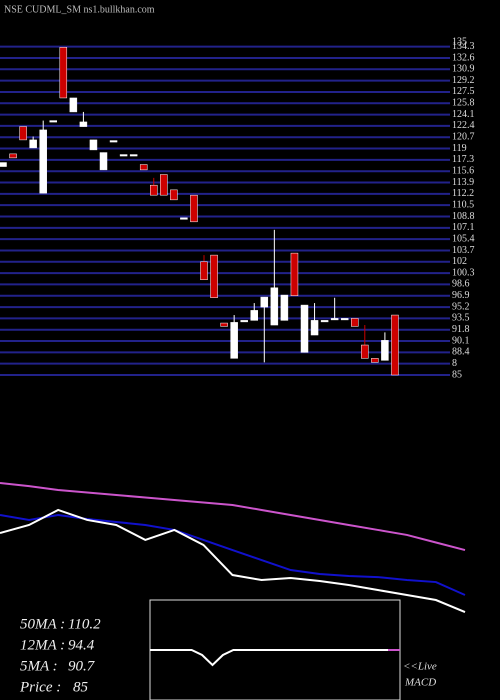  Describe the element at coordinates (463, 103) in the screenshot. I see `y-tick-label: 125.8` at that location.